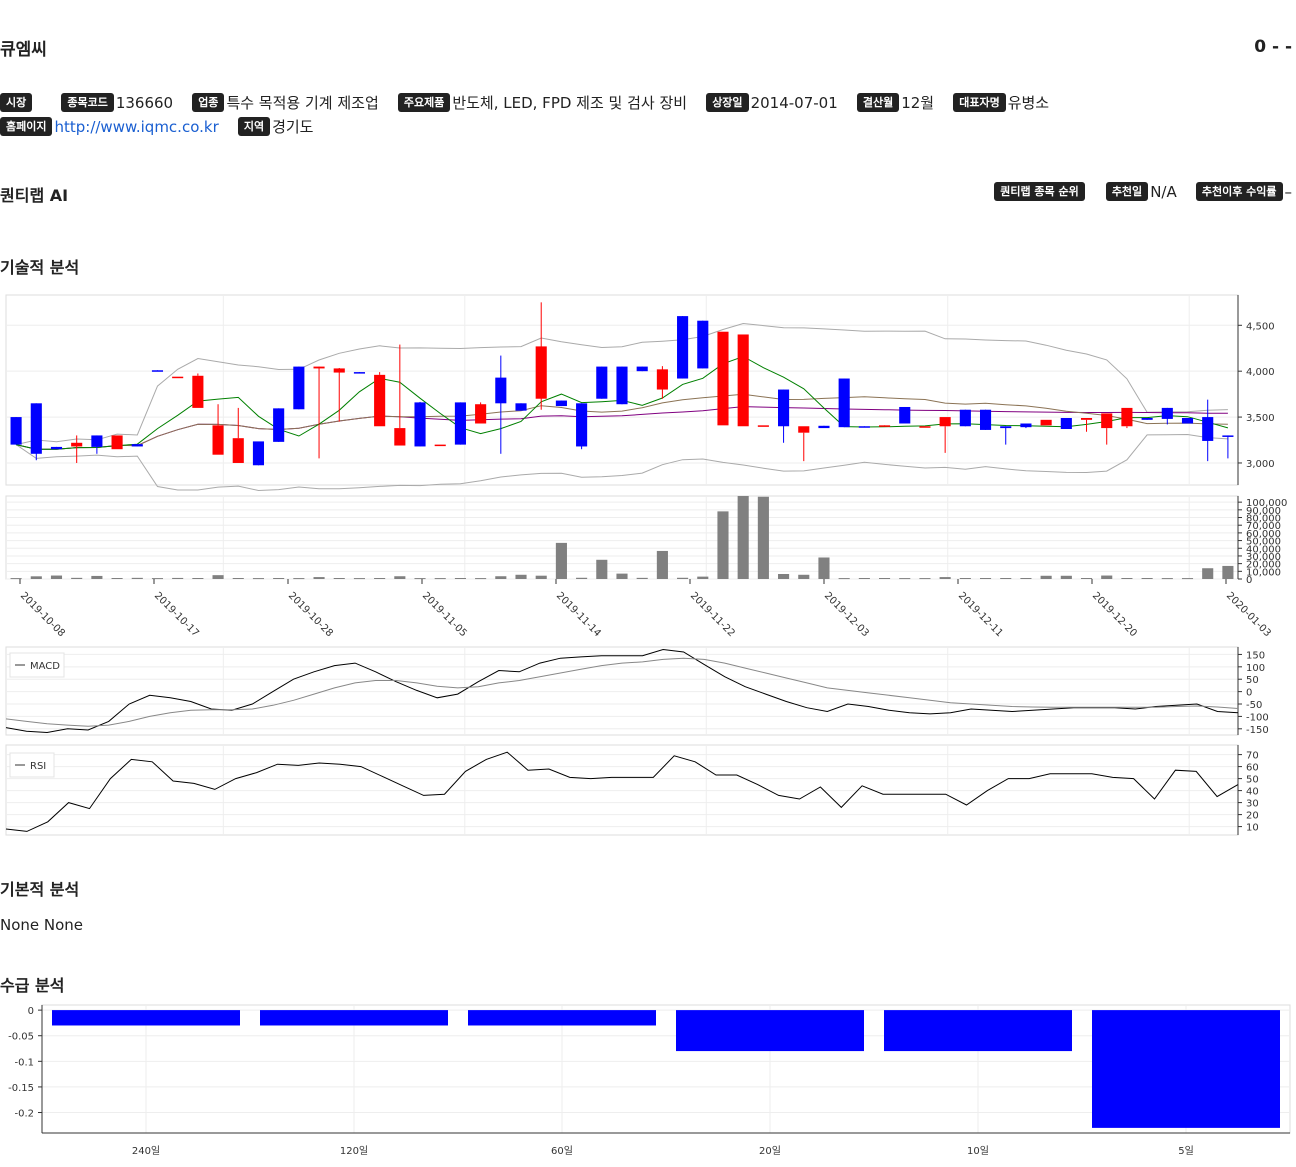 This screenshot has height=1167, width=1296. I want to click on macd-panel-tick-label: -100, so click(1257, 717).